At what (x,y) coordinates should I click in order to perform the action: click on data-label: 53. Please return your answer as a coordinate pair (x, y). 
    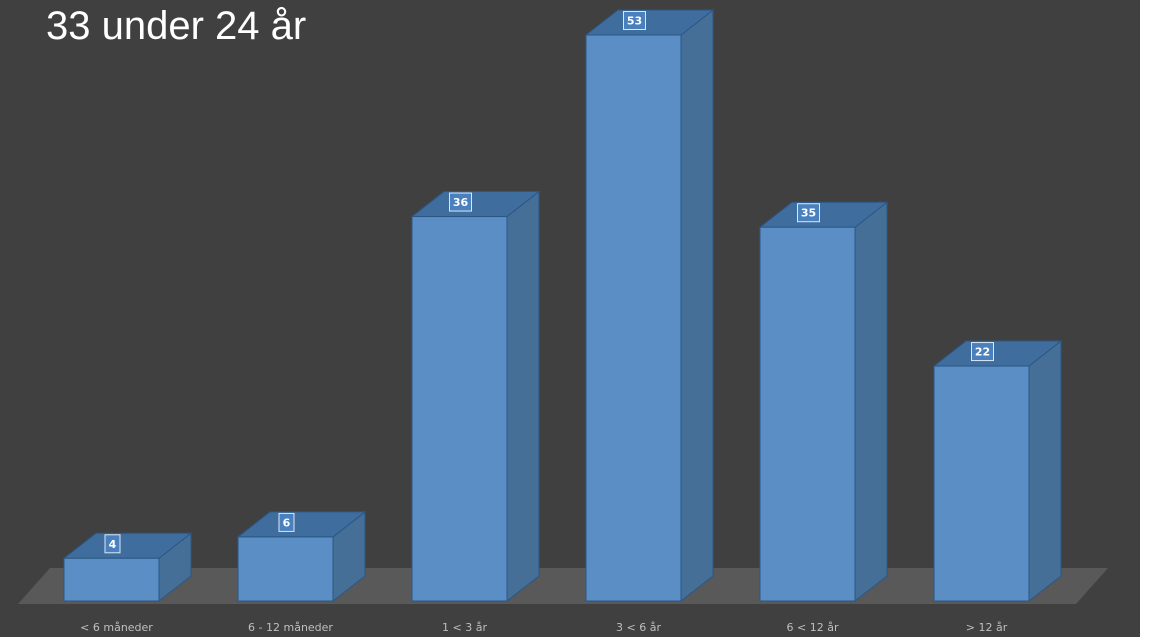
    Looking at the image, I should click on (634, 20).